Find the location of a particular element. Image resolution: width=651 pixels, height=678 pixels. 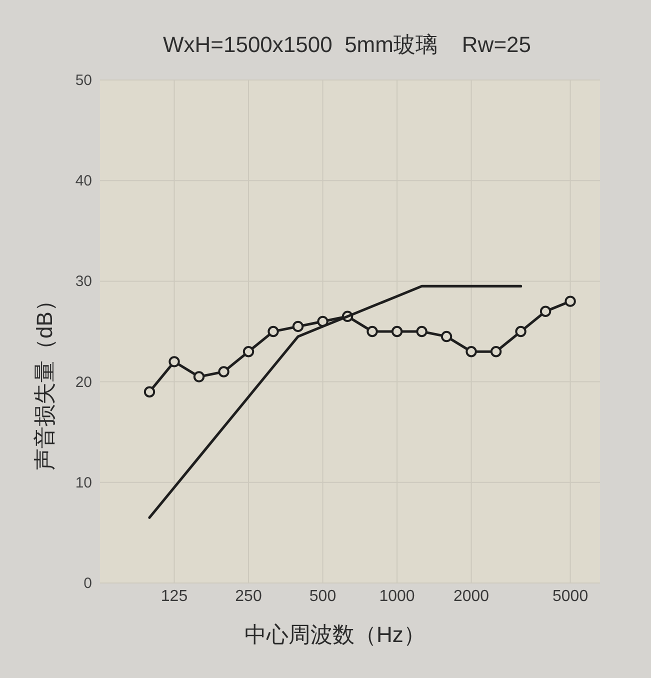

x-tick-label: 125 is located at coordinates (174, 596).